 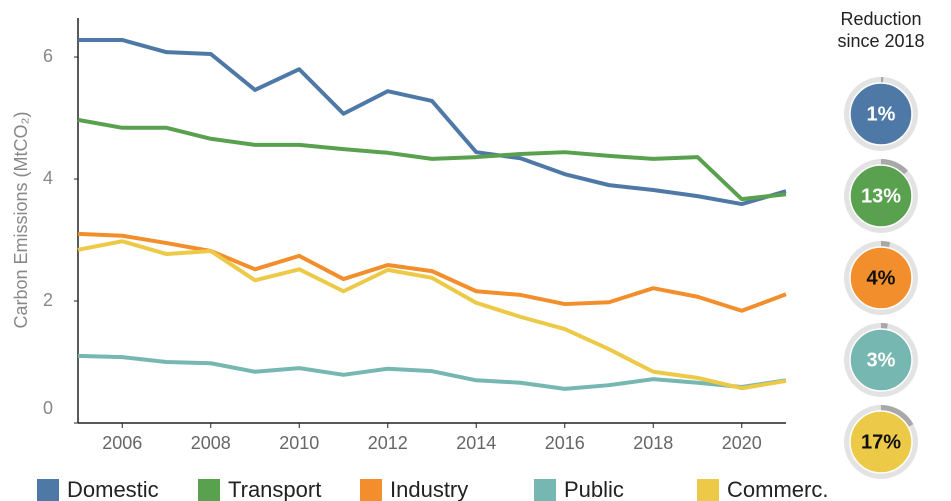 I want to click on x-tick-label: 2010, so click(x=299, y=443).